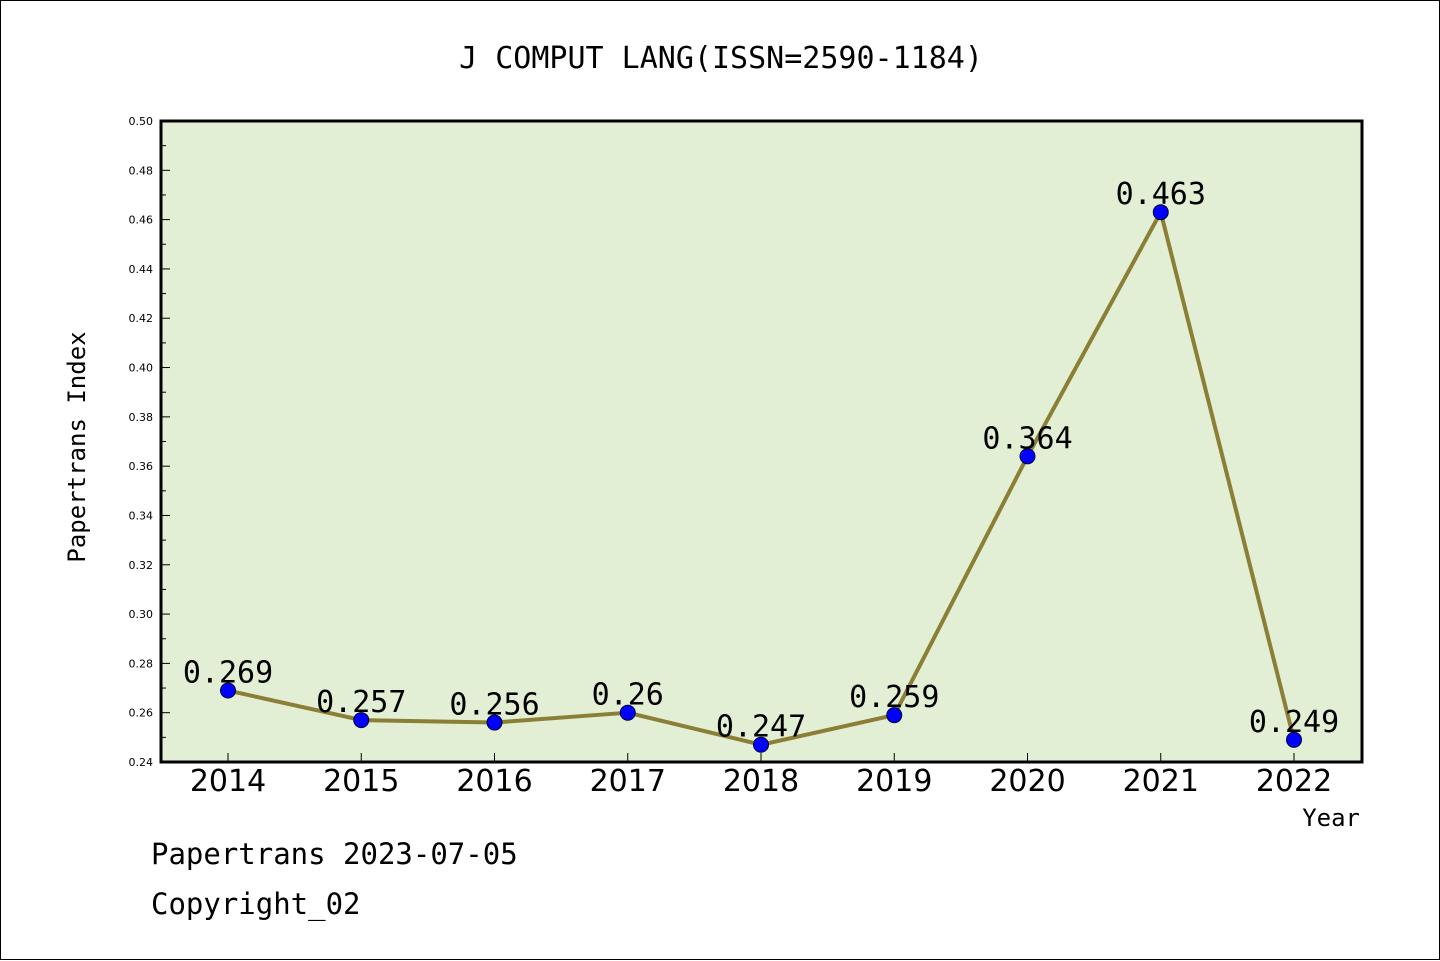 The image size is (1440, 961). Describe the element at coordinates (141, 269) in the screenshot. I see `y-tick-label: 0.44` at that location.